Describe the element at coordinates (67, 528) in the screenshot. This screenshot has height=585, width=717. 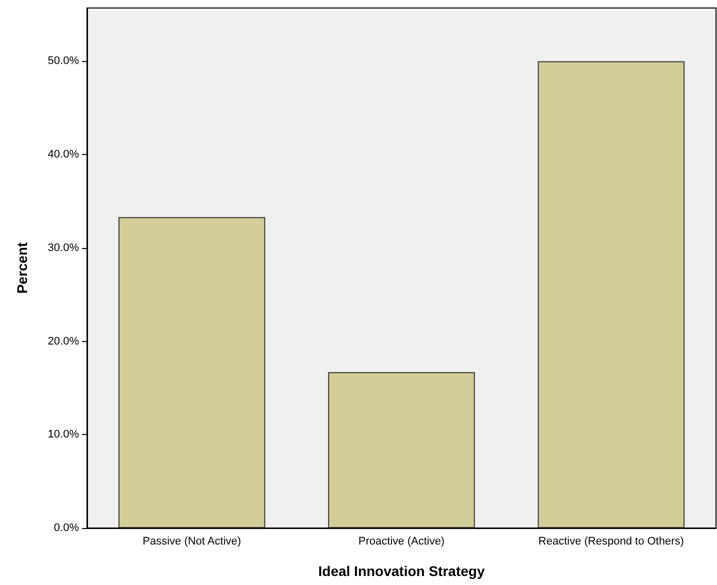
I see `y-tick-label: 0.0%` at that location.